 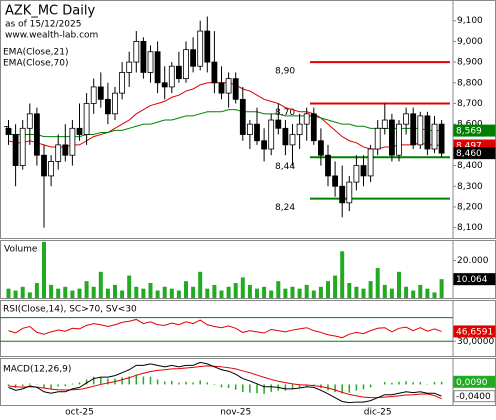 I want to click on panel-title: MACD(12,26,9), so click(x=37, y=370).